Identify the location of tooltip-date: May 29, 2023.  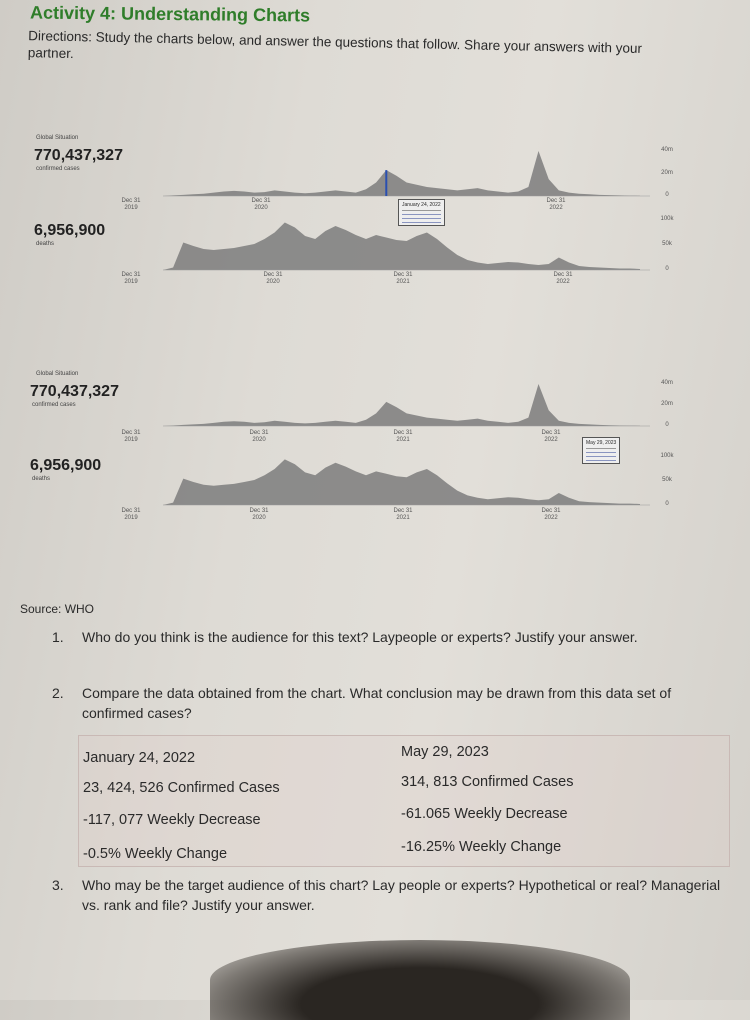
(601, 443).